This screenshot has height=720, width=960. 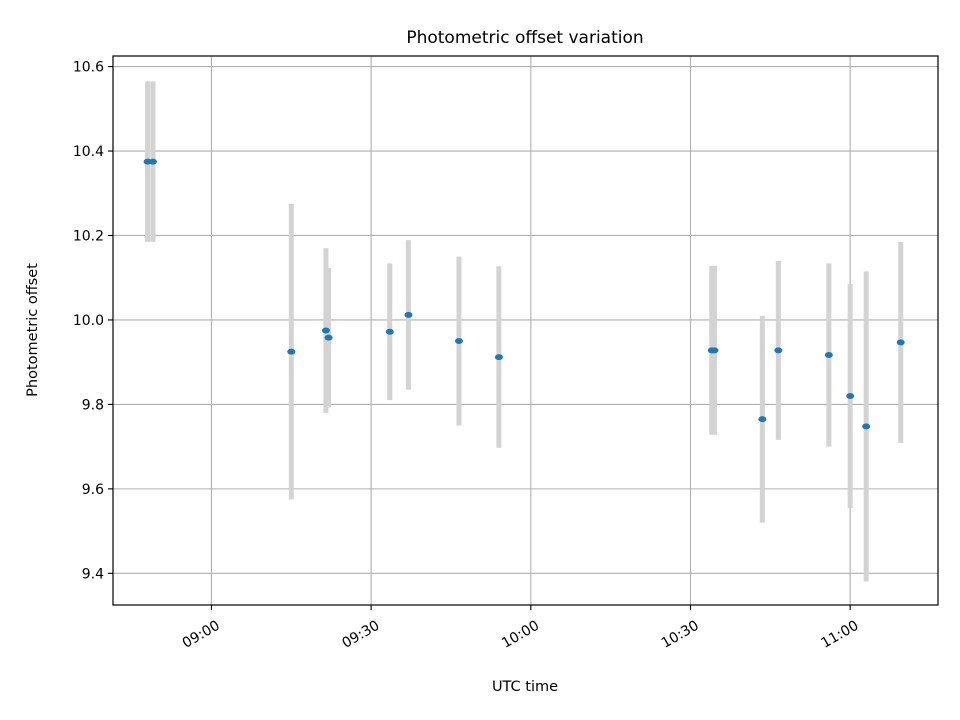 I want to click on y-tick-label: 10.4, so click(x=88, y=152).